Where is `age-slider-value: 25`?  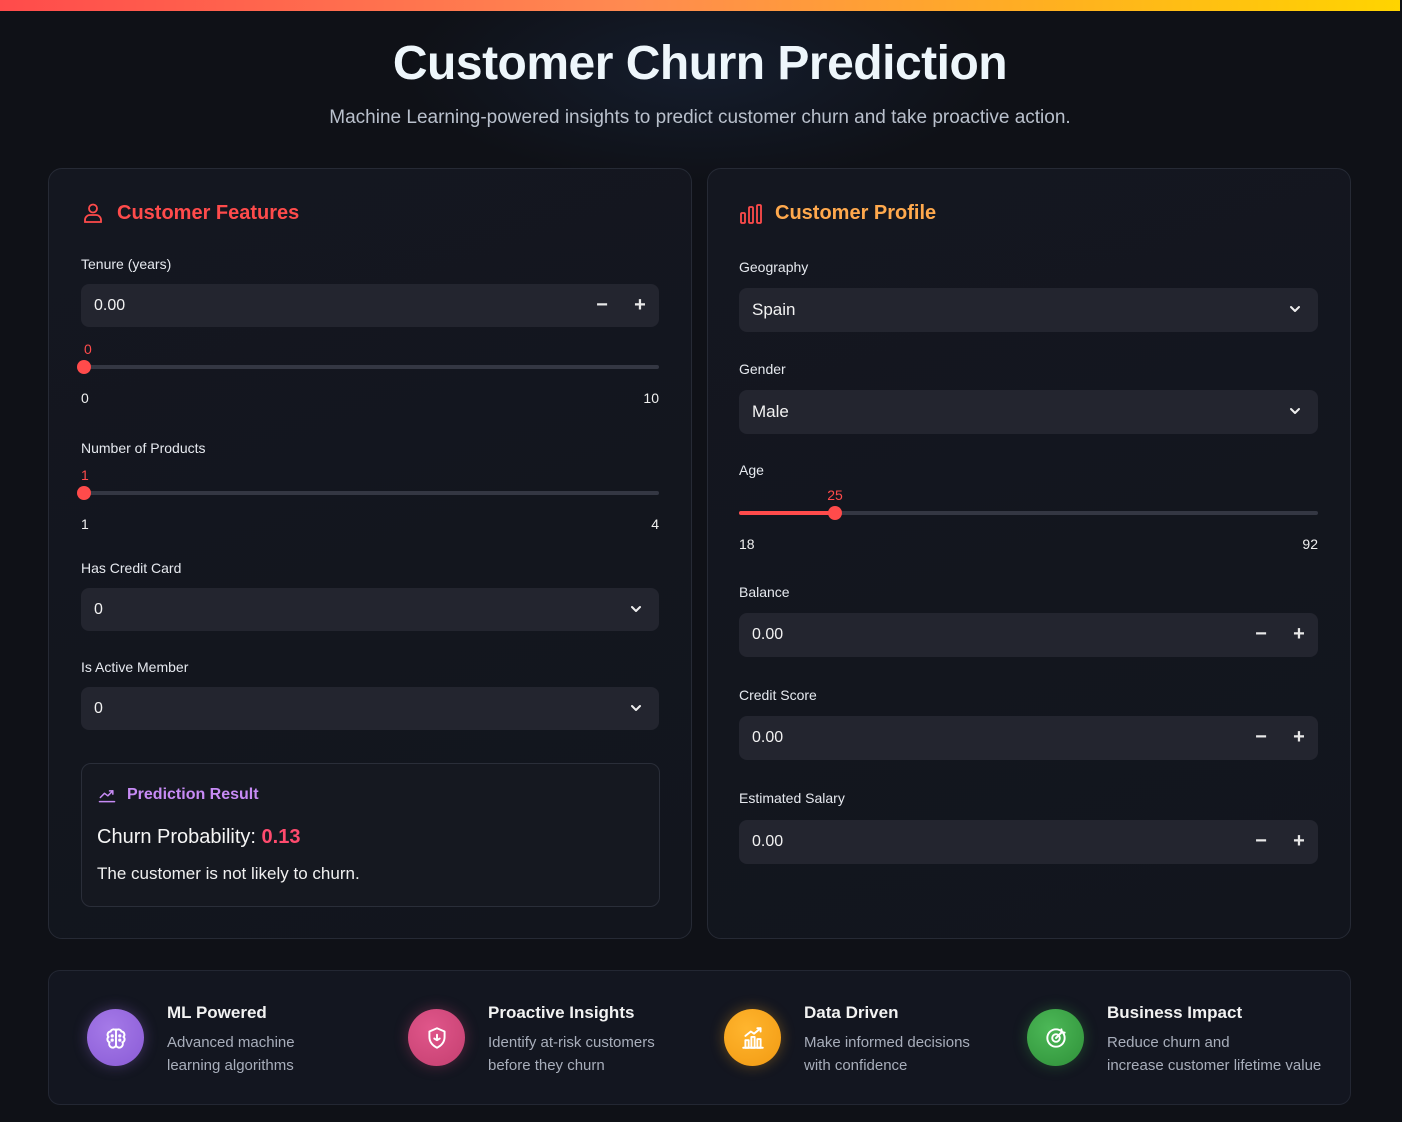 age-slider-value: 25 is located at coordinates (835, 495).